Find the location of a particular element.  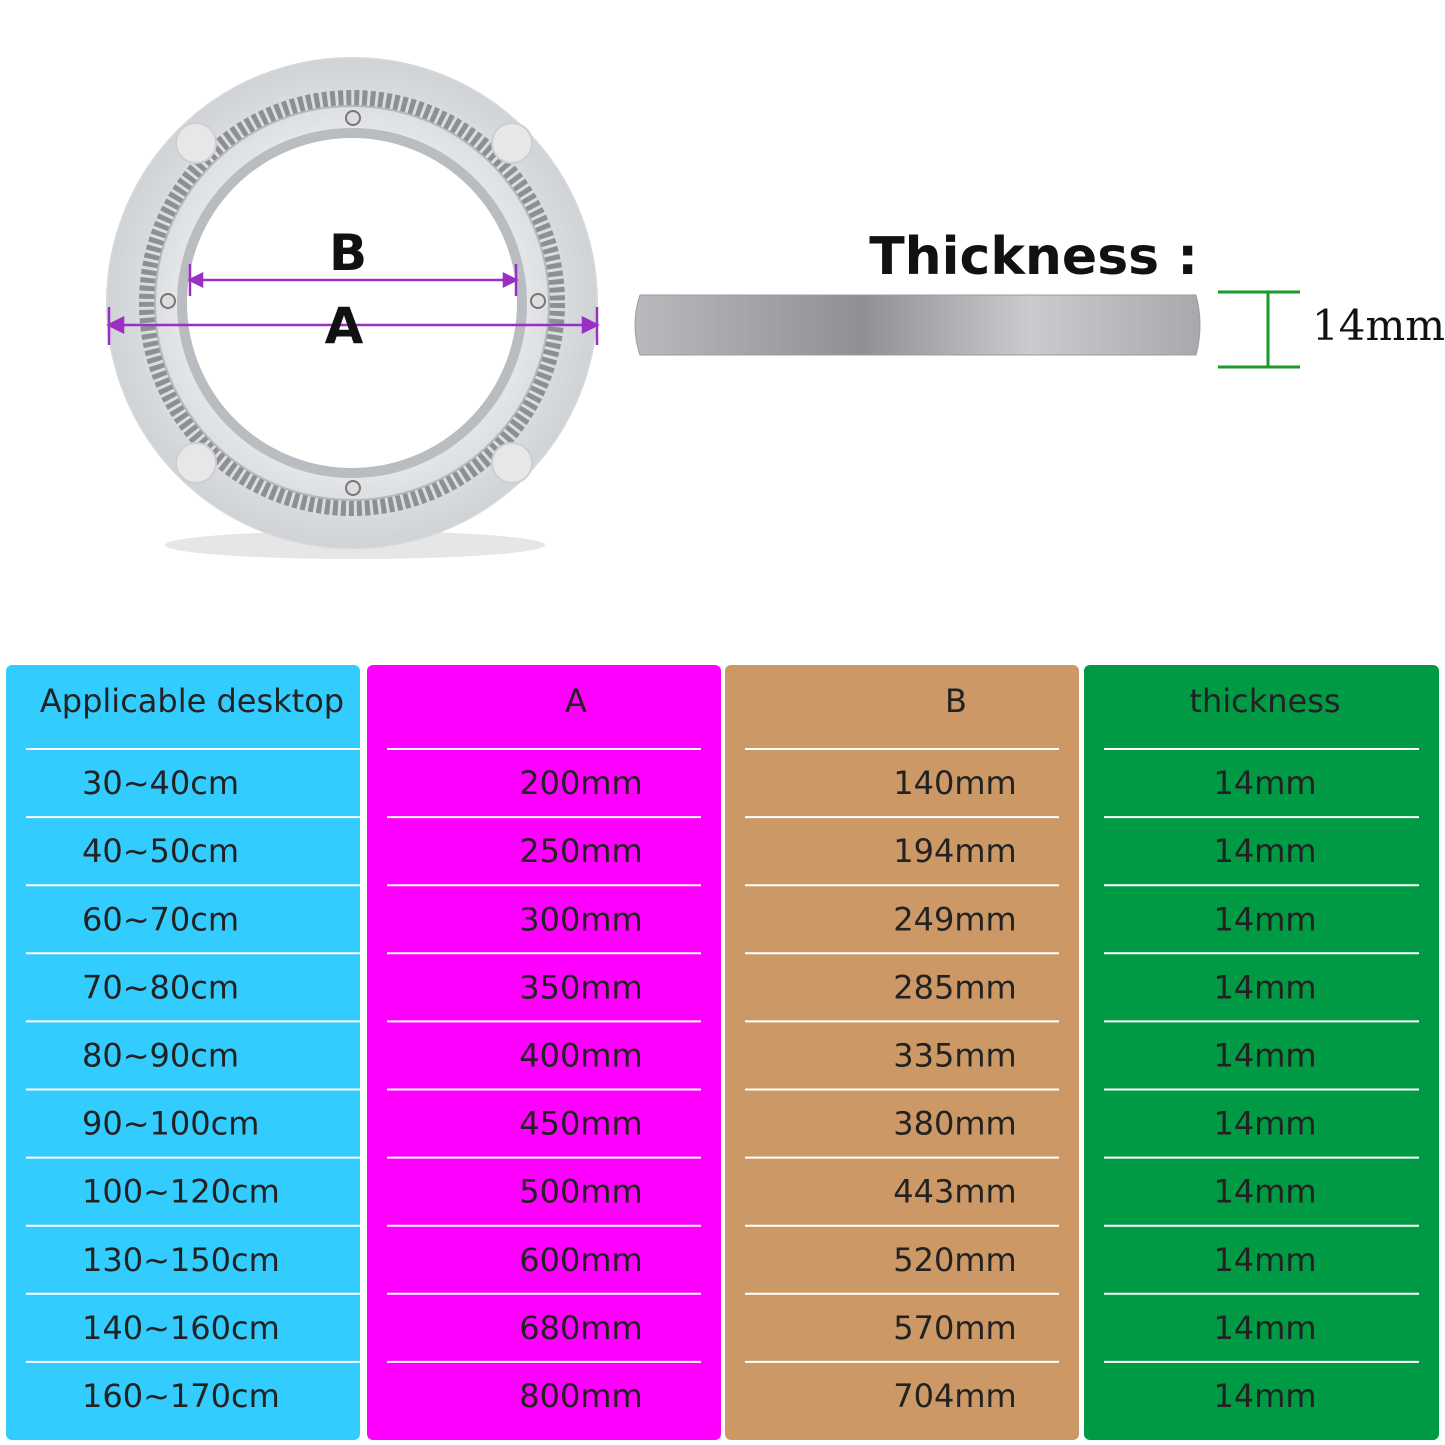

table-cell: 249mm is located at coordinates (954, 919).